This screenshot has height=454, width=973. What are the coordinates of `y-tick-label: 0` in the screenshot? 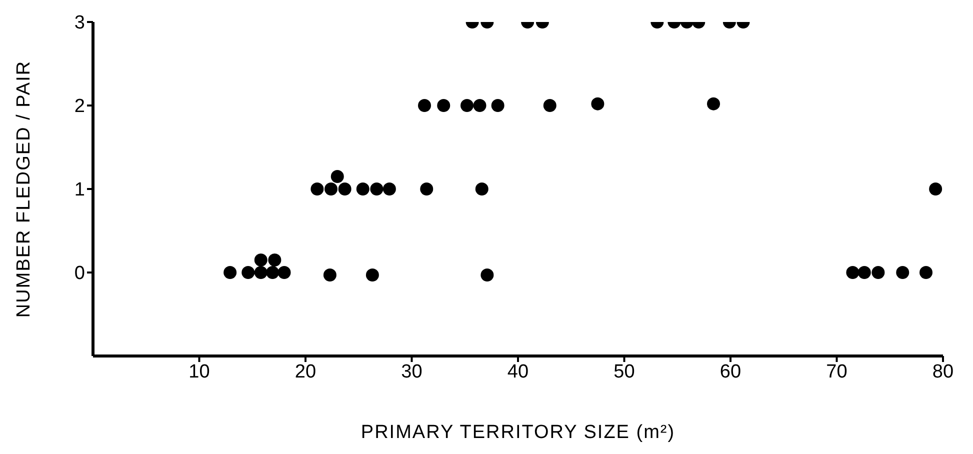 It's located at (79, 273).